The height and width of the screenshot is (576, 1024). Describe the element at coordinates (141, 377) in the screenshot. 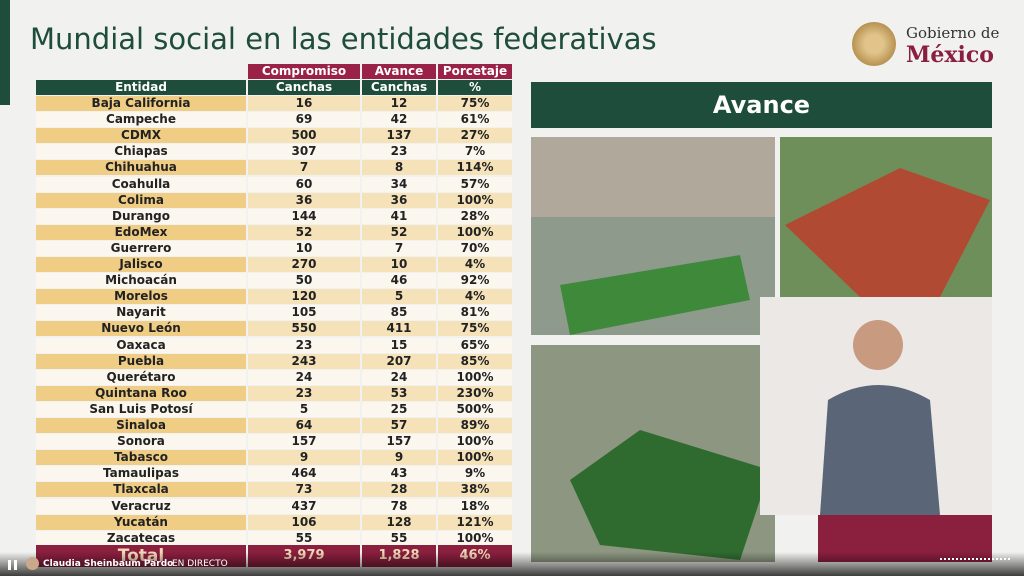

I see `table-cell: Querétaro` at that location.